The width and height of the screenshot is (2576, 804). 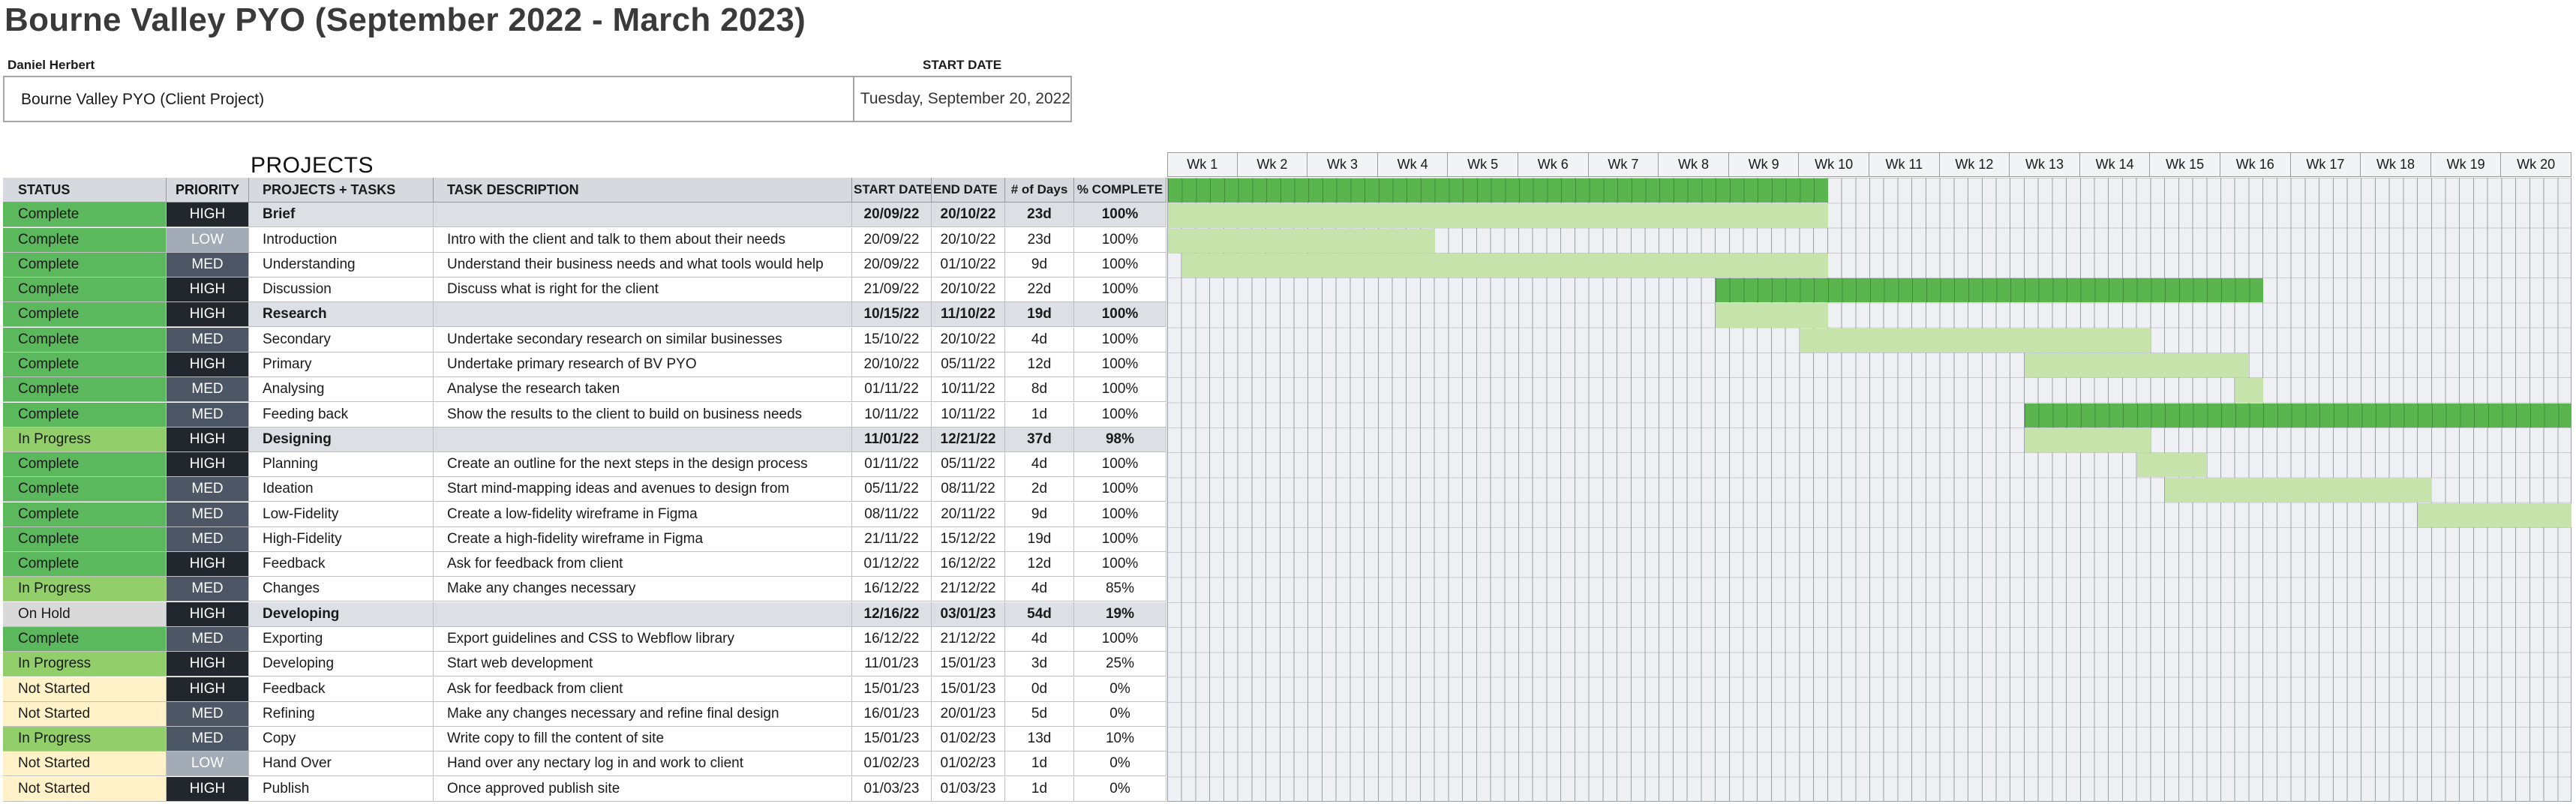 What do you see at coordinates (892, 265) in the screenshot?
I see `start-date-cell: 20/09/22` at bounding box center [892, 265].